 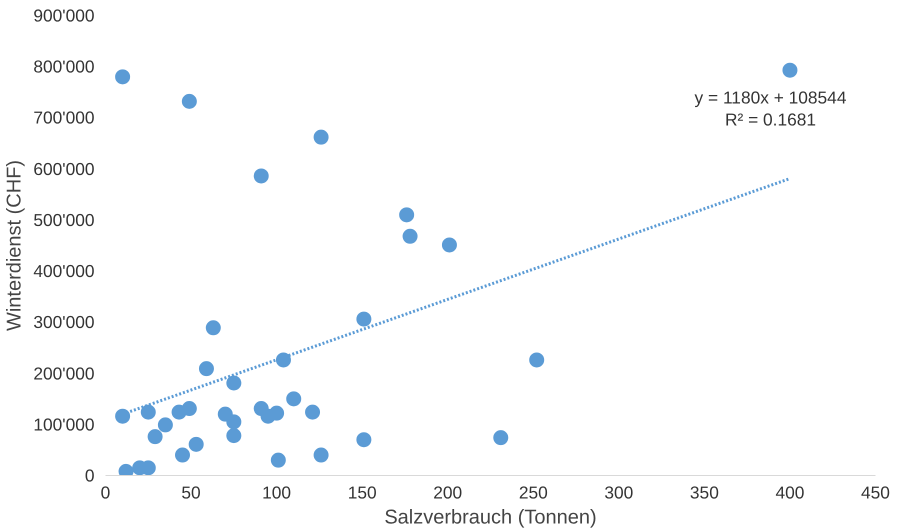 What do you see at coordinates (770, 120) in the screenshot?
I see `annotation: R² = 0.1681` at bounding box center [770, 120].